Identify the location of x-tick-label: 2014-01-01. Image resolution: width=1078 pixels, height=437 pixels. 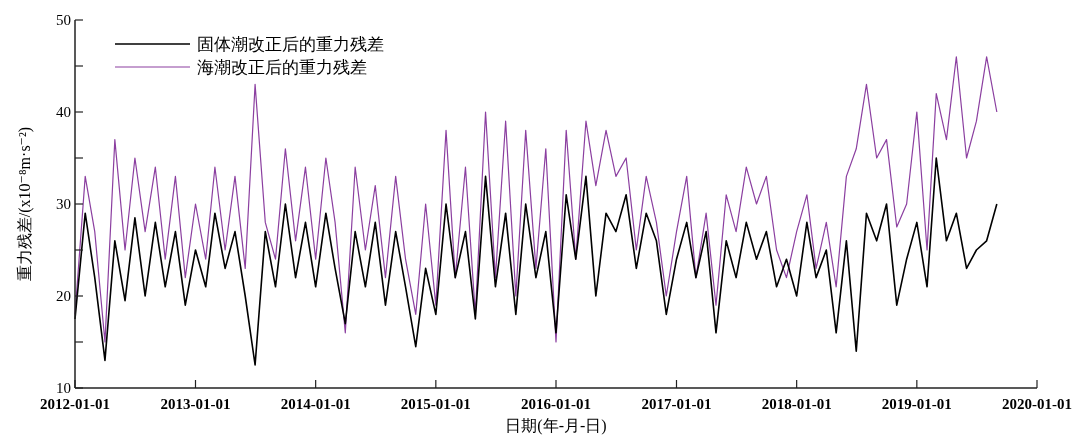
(315, 404).